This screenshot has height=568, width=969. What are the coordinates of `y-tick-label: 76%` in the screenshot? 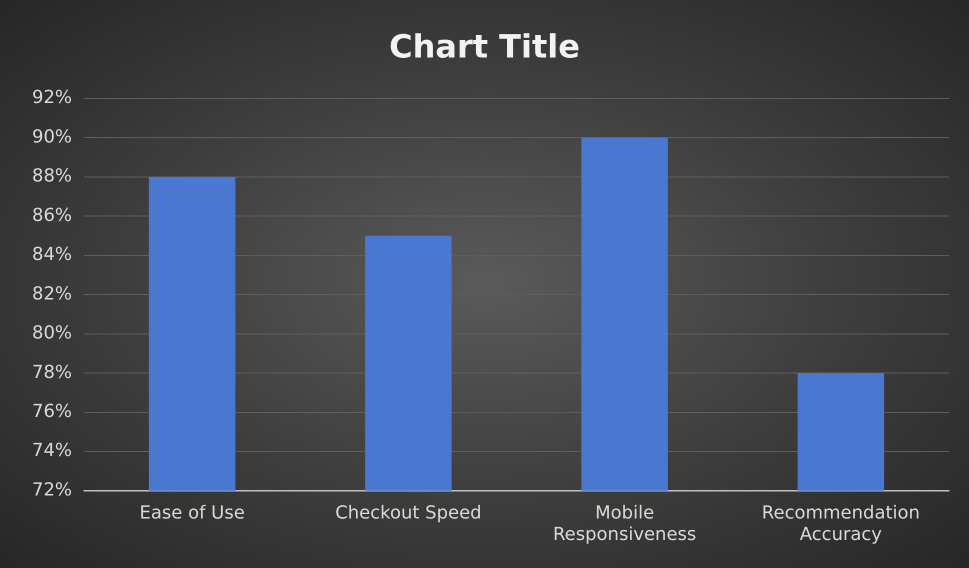 It's located at (52, 411).